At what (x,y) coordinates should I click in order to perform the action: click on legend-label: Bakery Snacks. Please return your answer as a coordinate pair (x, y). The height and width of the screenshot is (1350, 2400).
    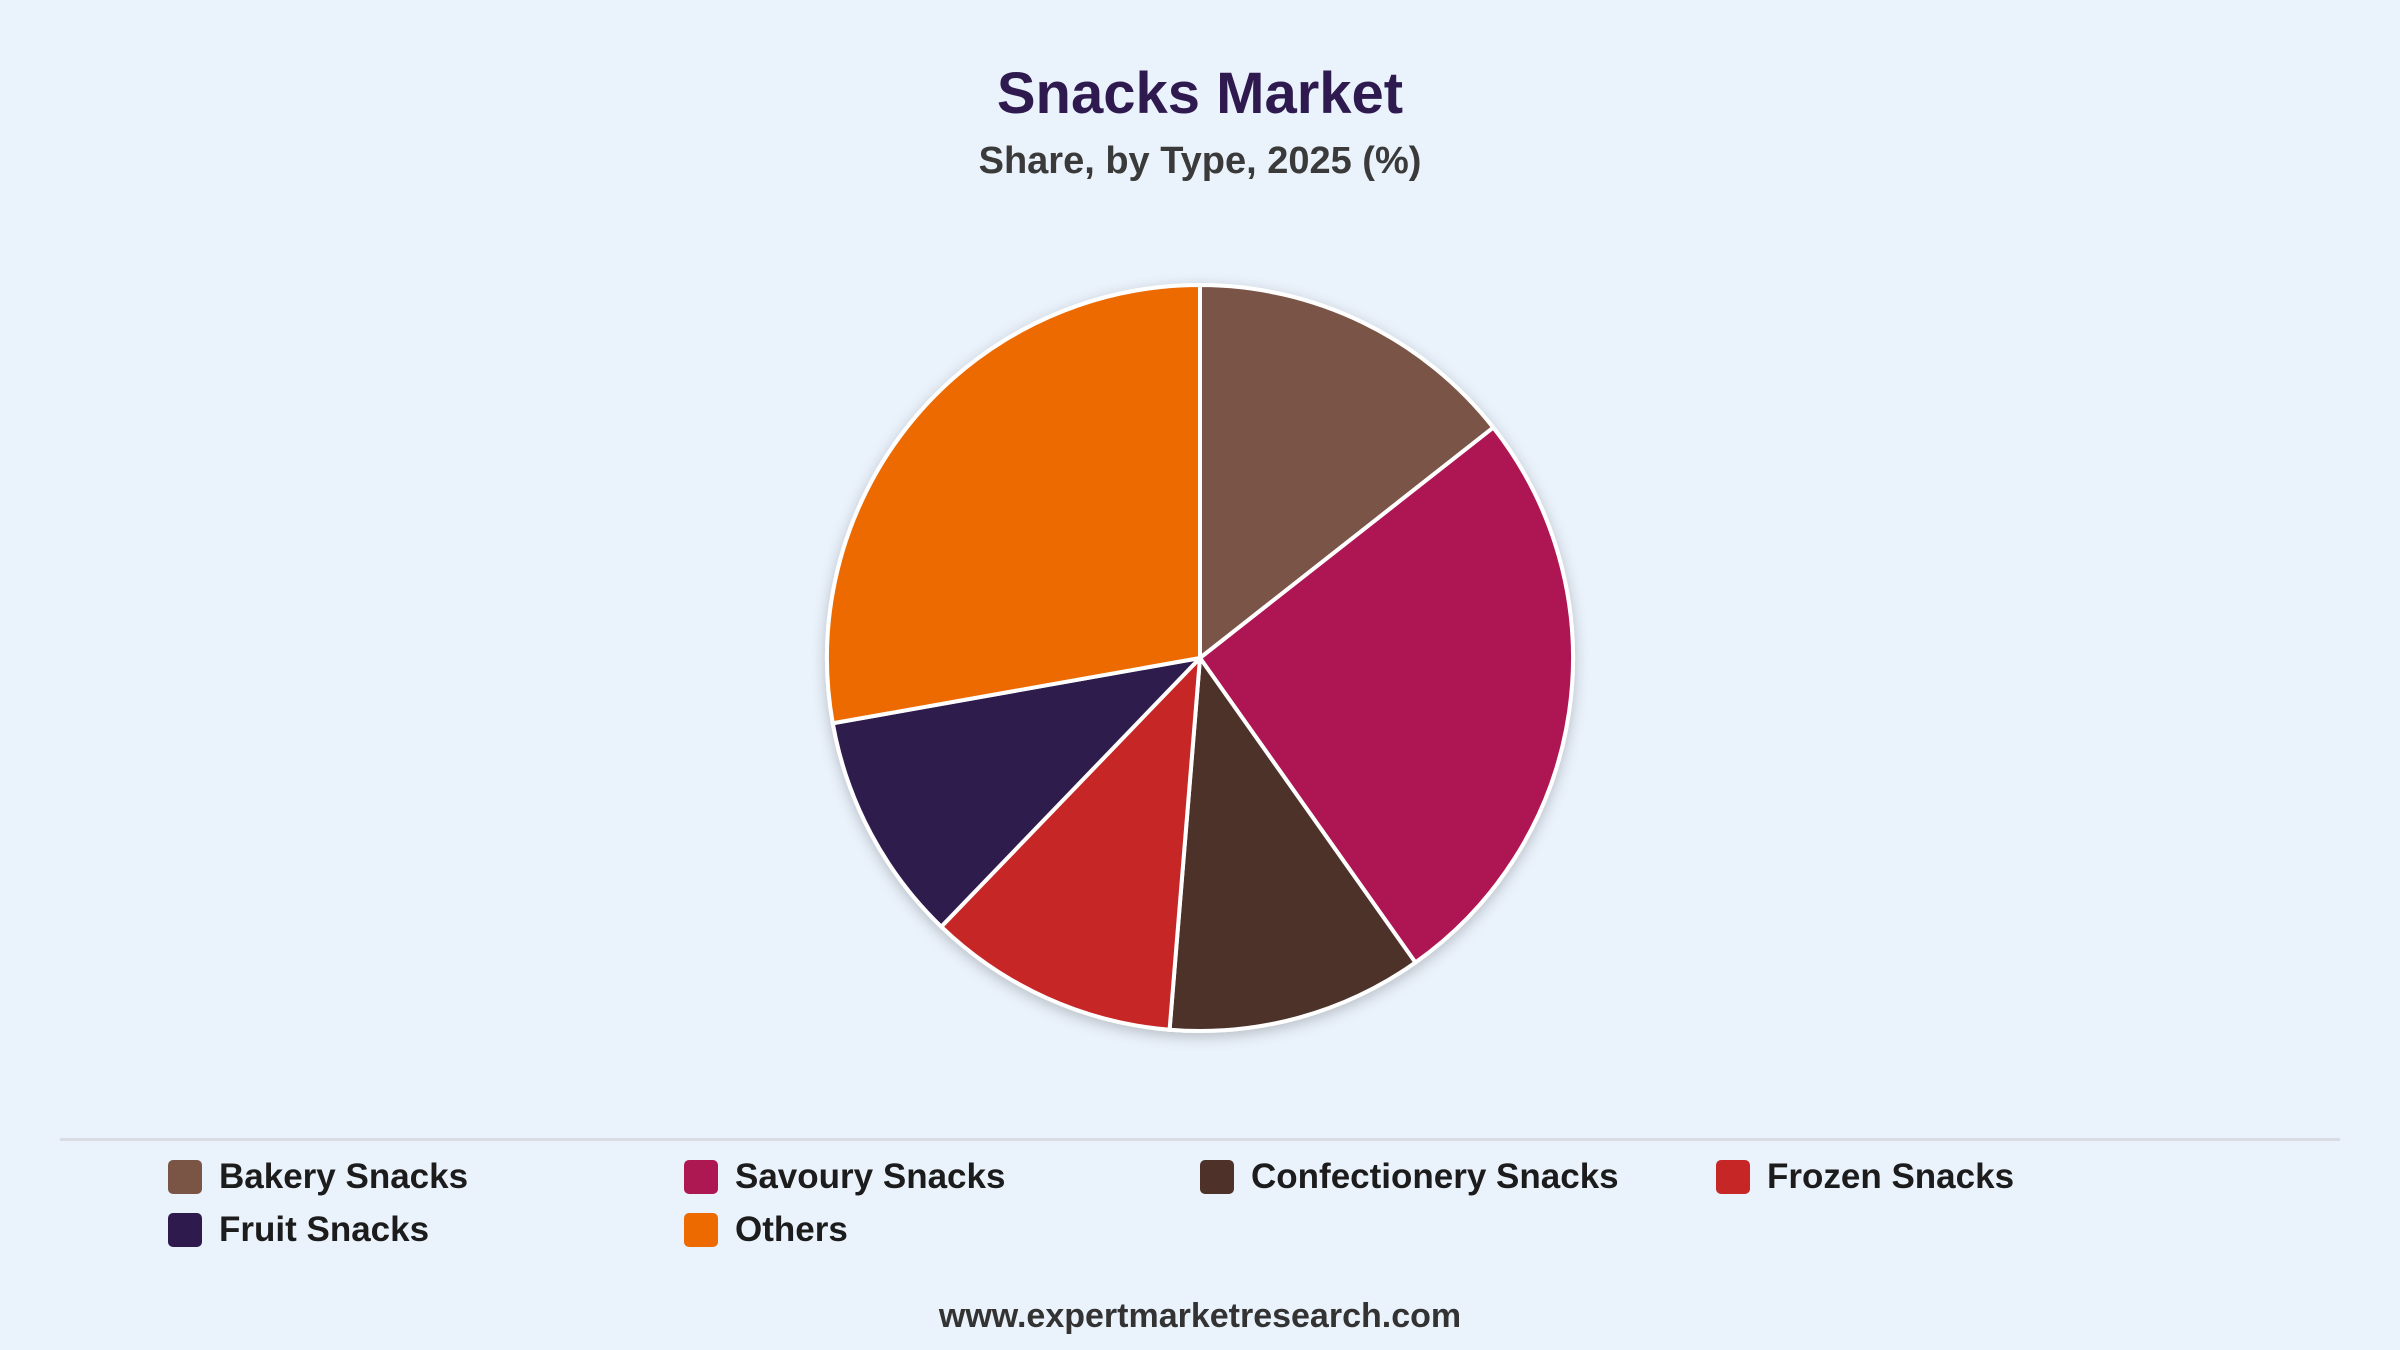
    Looking at the image, I should click on (344, 1176).